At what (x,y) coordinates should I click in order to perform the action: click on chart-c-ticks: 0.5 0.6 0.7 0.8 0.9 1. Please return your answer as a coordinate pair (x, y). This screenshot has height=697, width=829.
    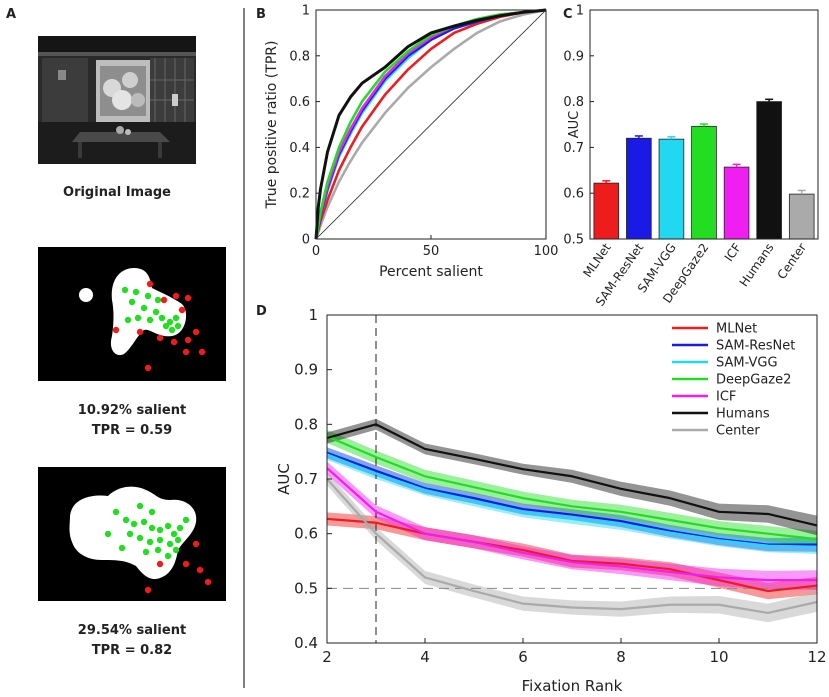
    Looking at the image, I should click on (578, 126).